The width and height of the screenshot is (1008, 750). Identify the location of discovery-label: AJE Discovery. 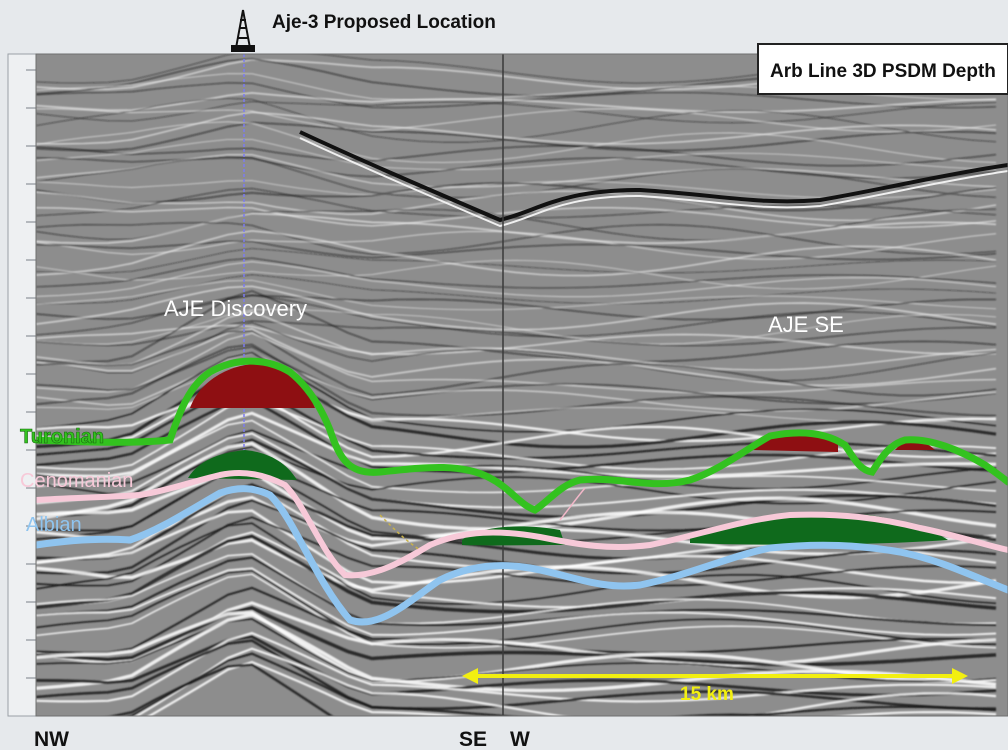
(235, 308).